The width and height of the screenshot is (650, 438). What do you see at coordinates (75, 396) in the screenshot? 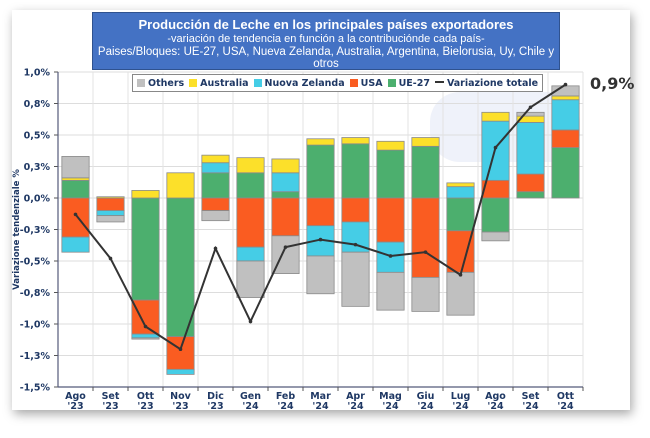
I see `x-tick-label-month: Ago` at bounding box center [75, 396].